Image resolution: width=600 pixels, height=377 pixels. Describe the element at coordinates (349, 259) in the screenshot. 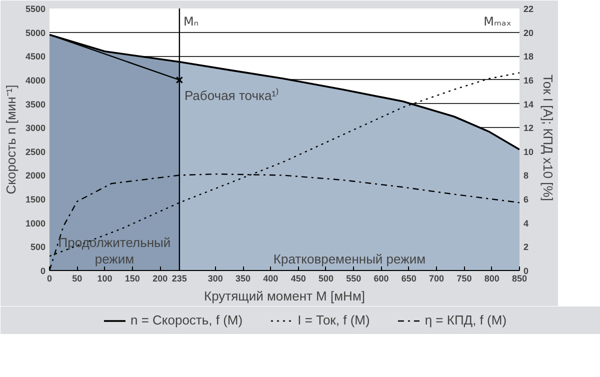

I see `annotation: Кратковременный режим` at that location.